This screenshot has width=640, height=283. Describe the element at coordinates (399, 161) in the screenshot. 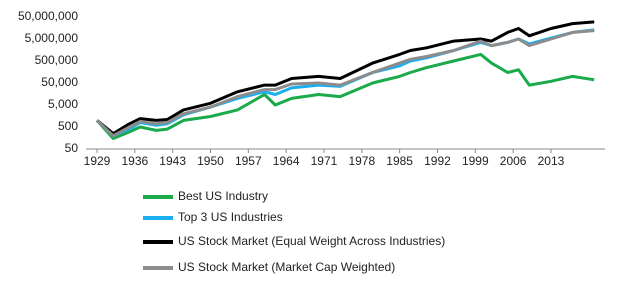

I see `x-tick-label: 1985` at that location.